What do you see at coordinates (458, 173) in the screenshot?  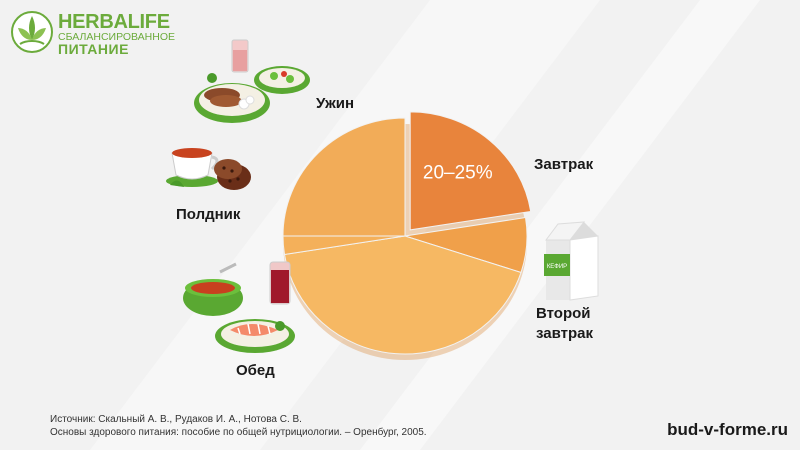 I see `breakfast-percent-label: 20–25%` at bounding box center [458, 173].